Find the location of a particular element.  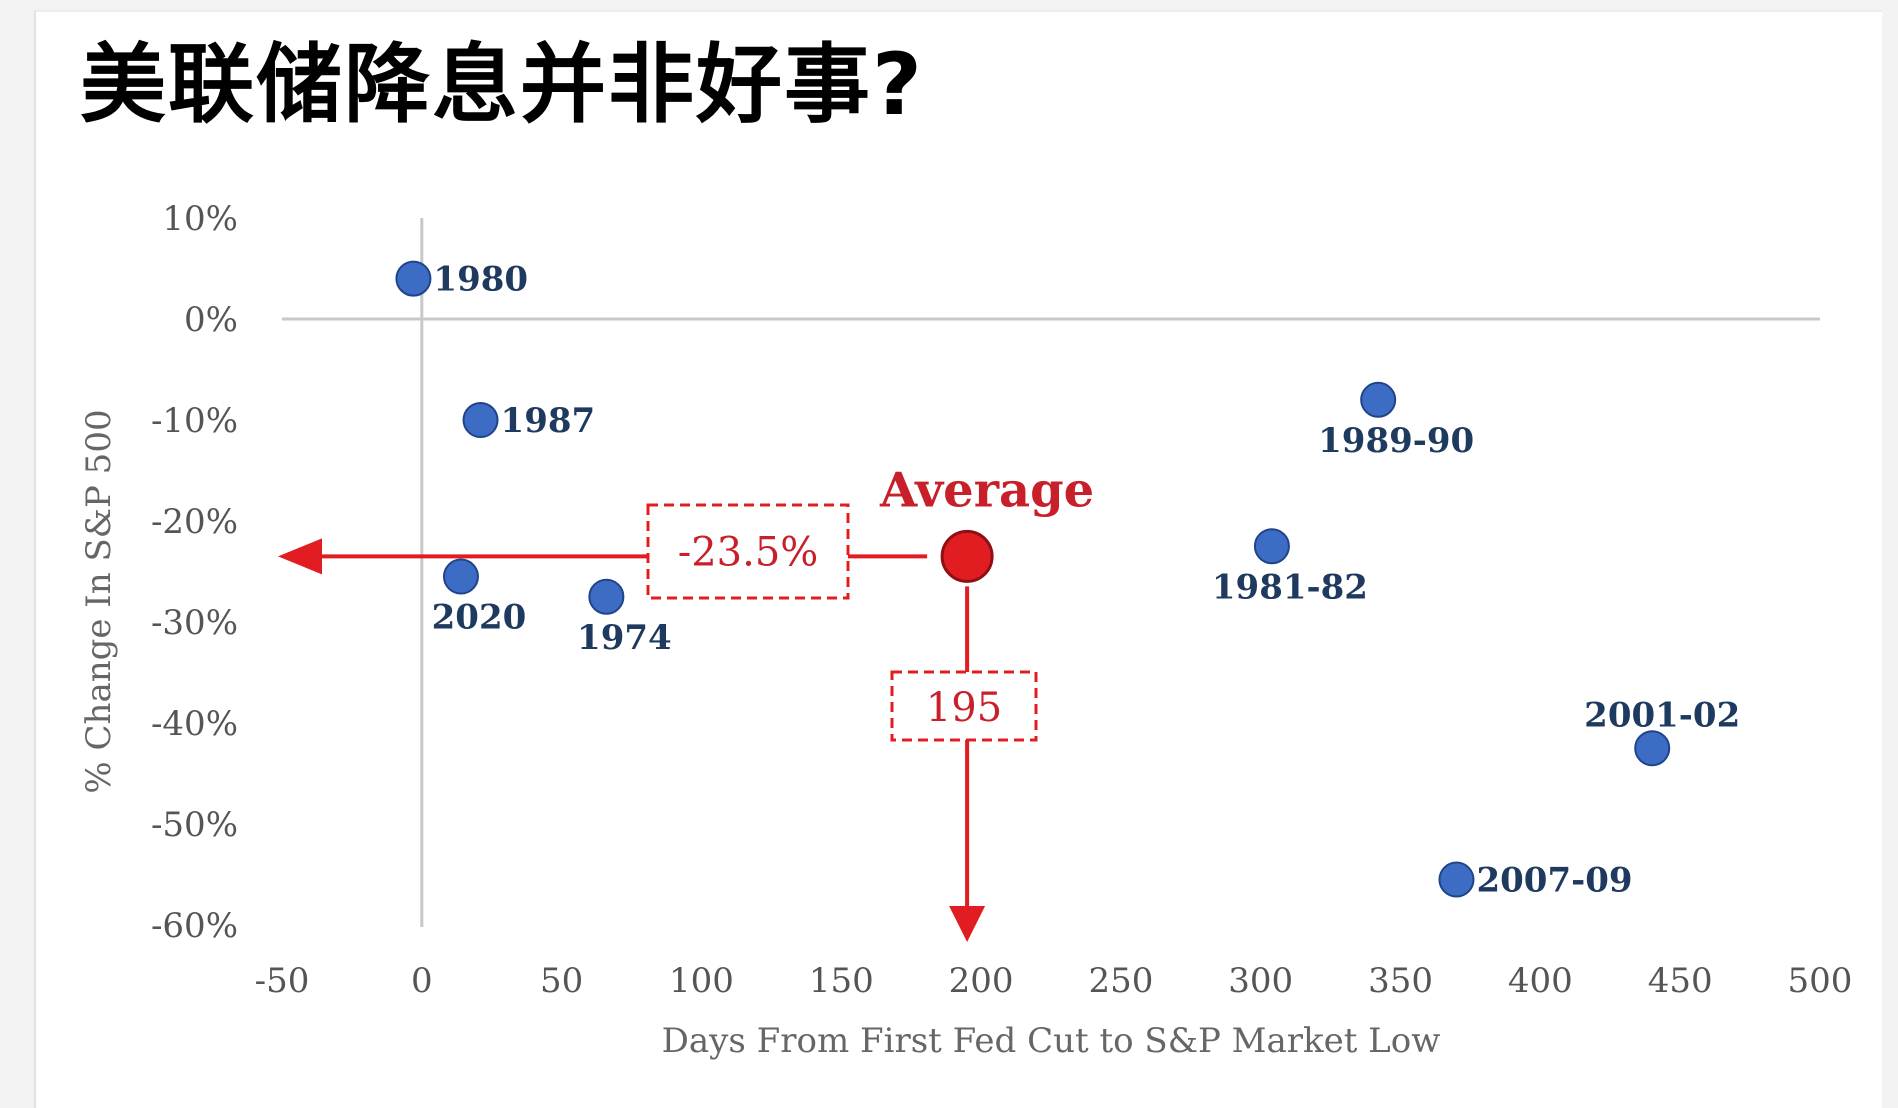

data-point-label: 2001-02 is located at coordinates (1662, 715).